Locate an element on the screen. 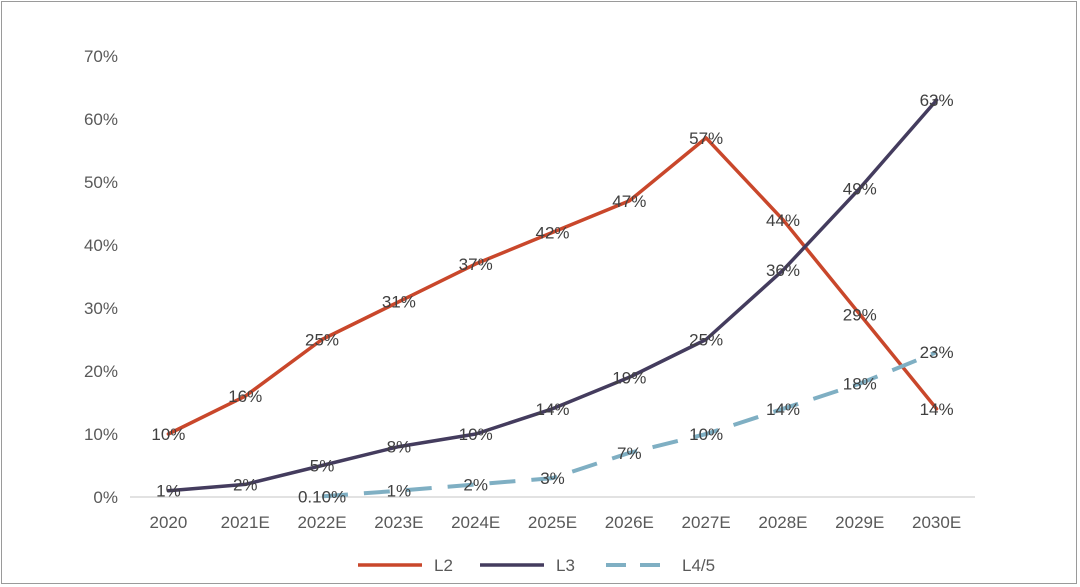 This screenshot has width=1080, height=587. x-tick-label: 2026E is located at coordinates (629, 522).